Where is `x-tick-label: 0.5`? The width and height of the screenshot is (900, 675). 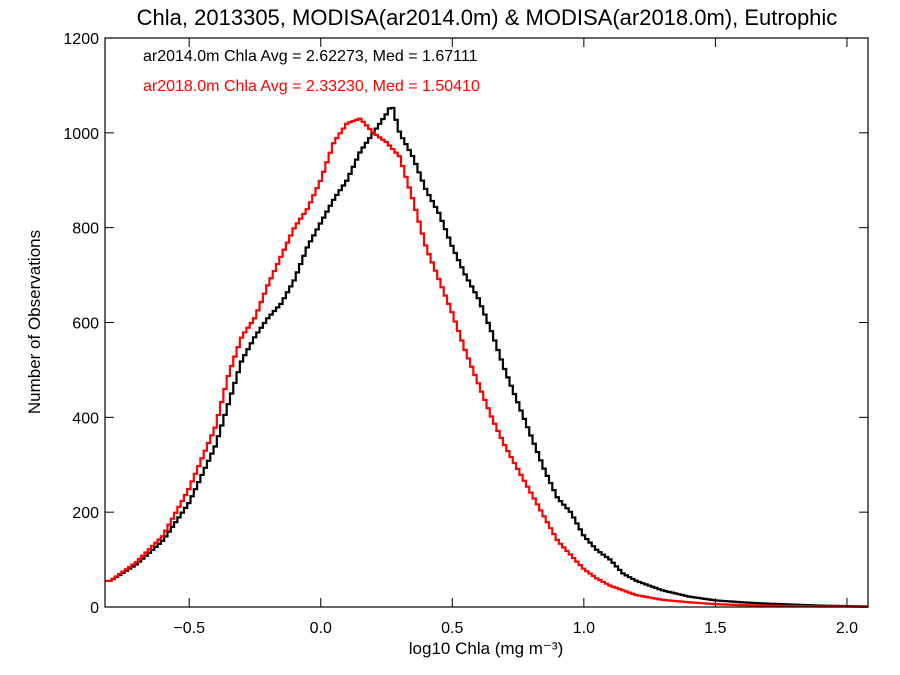 x-tick-label: 0.5 is located at coordinates (452, 628).